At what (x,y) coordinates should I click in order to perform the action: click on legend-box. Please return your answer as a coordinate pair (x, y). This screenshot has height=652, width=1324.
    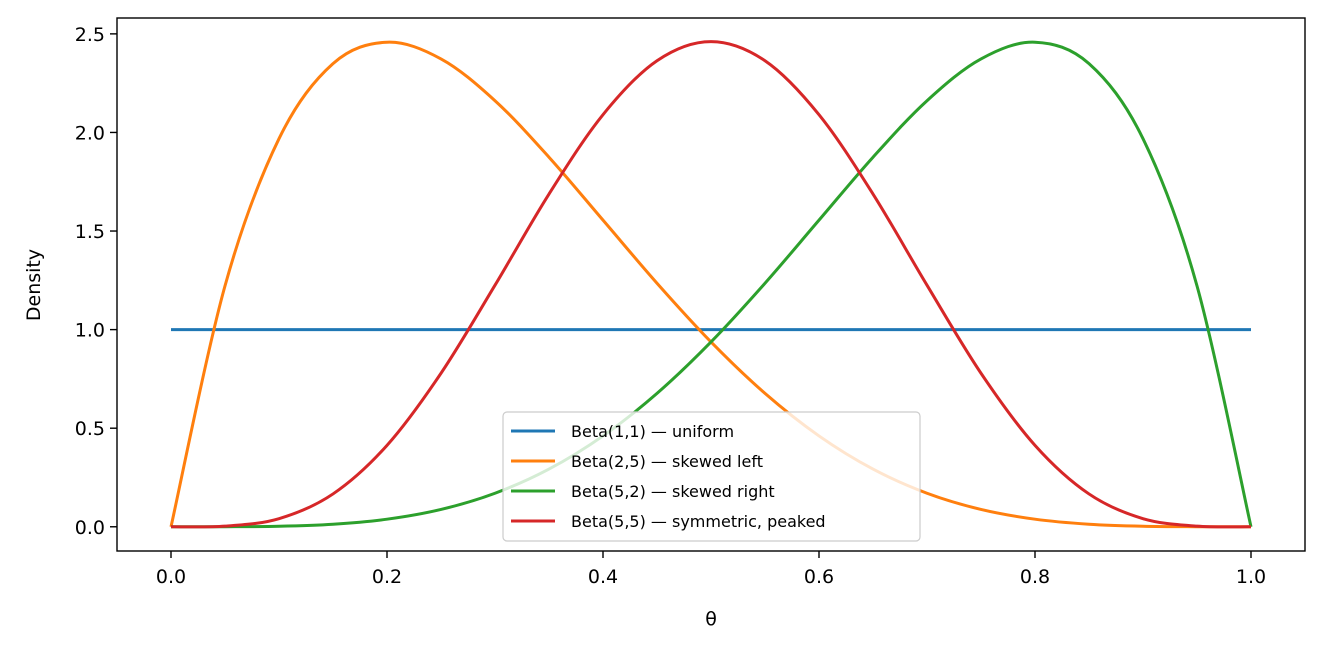
    Looking at the image, I should click on (711, 476).